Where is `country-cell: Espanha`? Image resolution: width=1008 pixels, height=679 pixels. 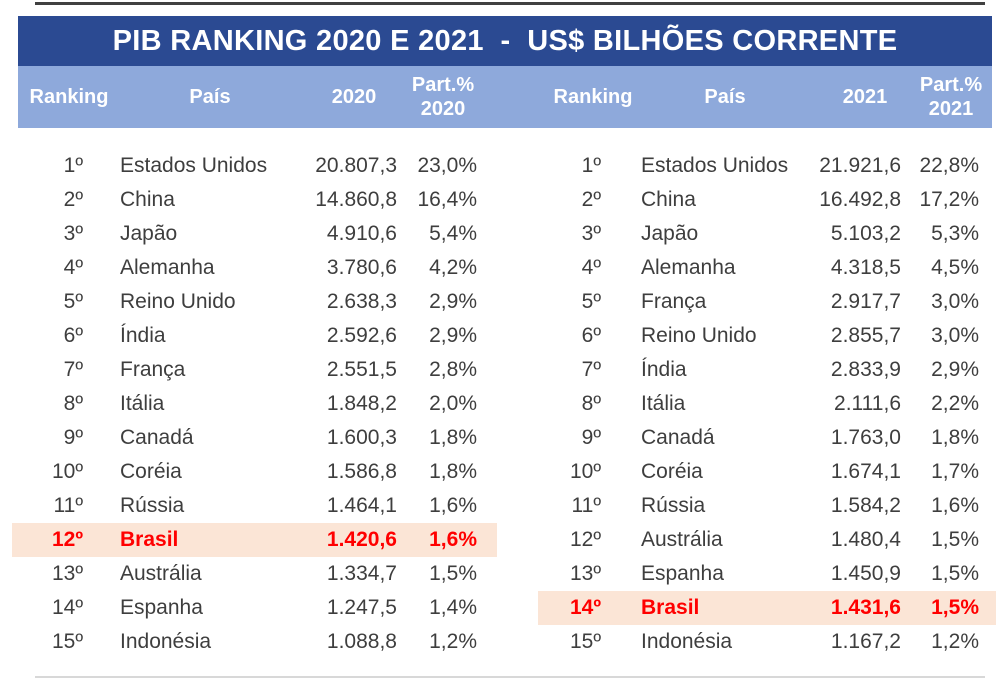
country-cell: Espanha is located at coordinates (161, 607).